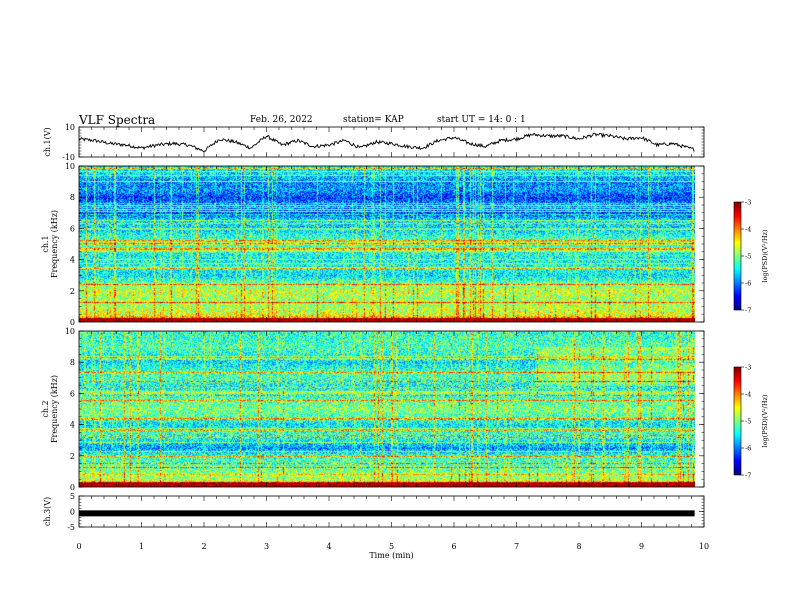  Describe the element at coordinates (328, 546) in the screenshot. I see `x-tick-label: 4` at that location.